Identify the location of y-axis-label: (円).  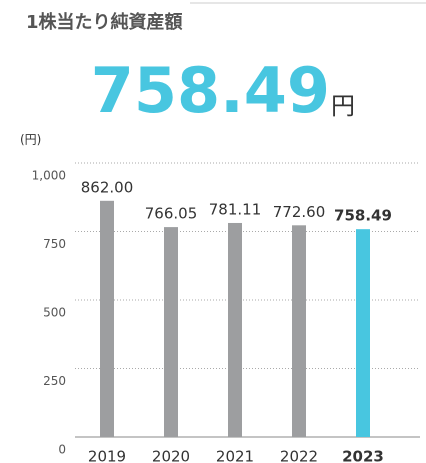
(30, 140).